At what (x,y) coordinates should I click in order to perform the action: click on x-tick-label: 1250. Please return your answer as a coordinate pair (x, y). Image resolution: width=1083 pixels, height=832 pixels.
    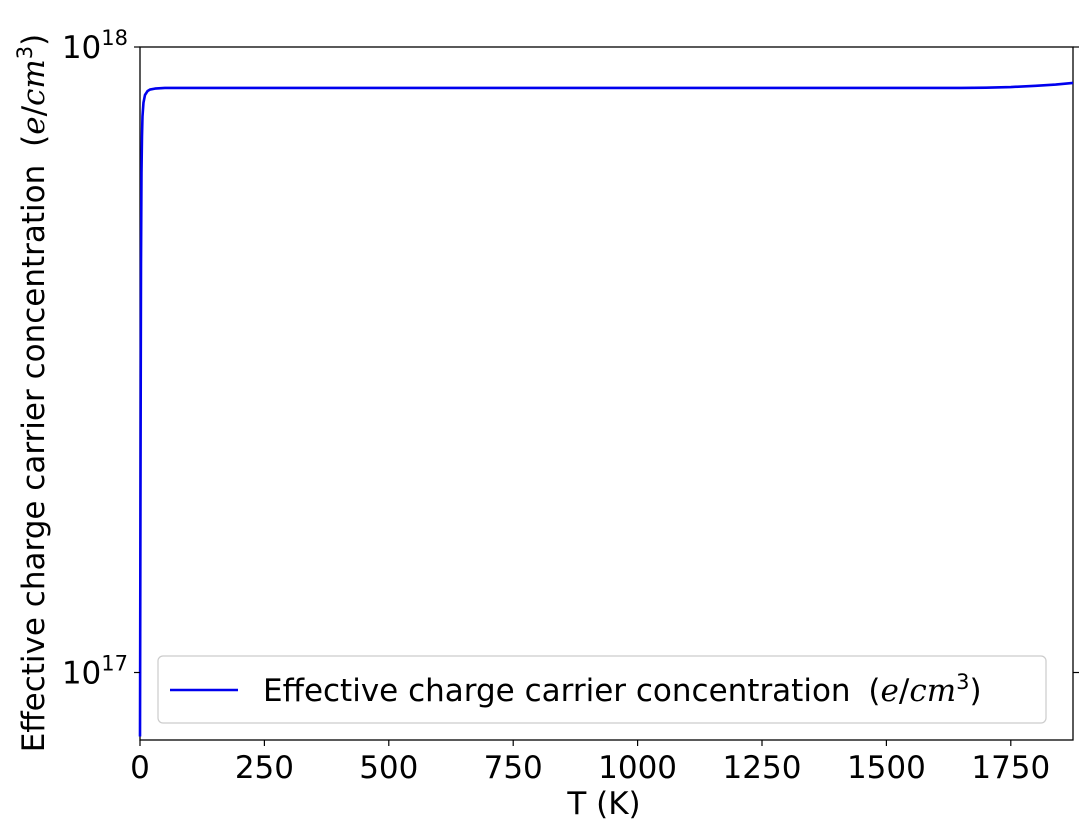
    Looking at the image, I should click on (762, 768).